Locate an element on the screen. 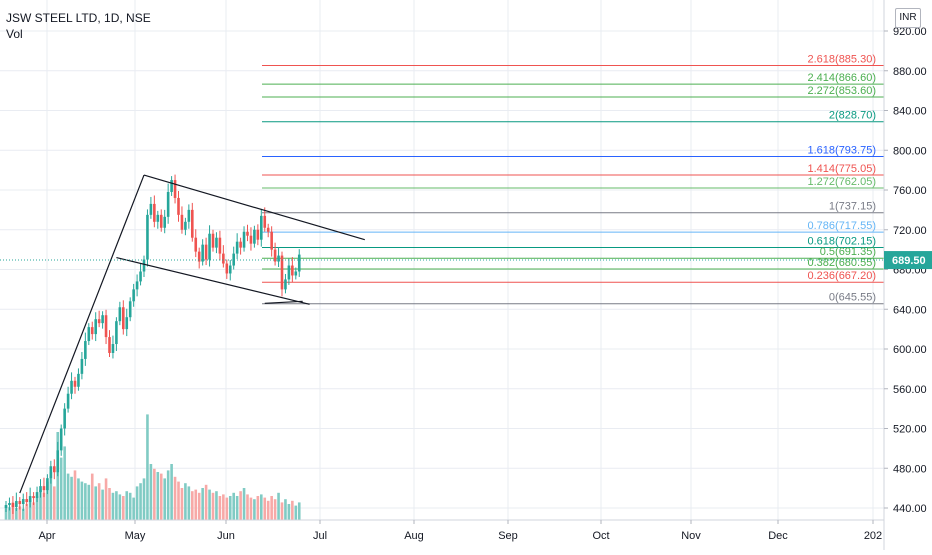  fib-level-label: 2.618(885.30) is located at coordinates (842, 59).